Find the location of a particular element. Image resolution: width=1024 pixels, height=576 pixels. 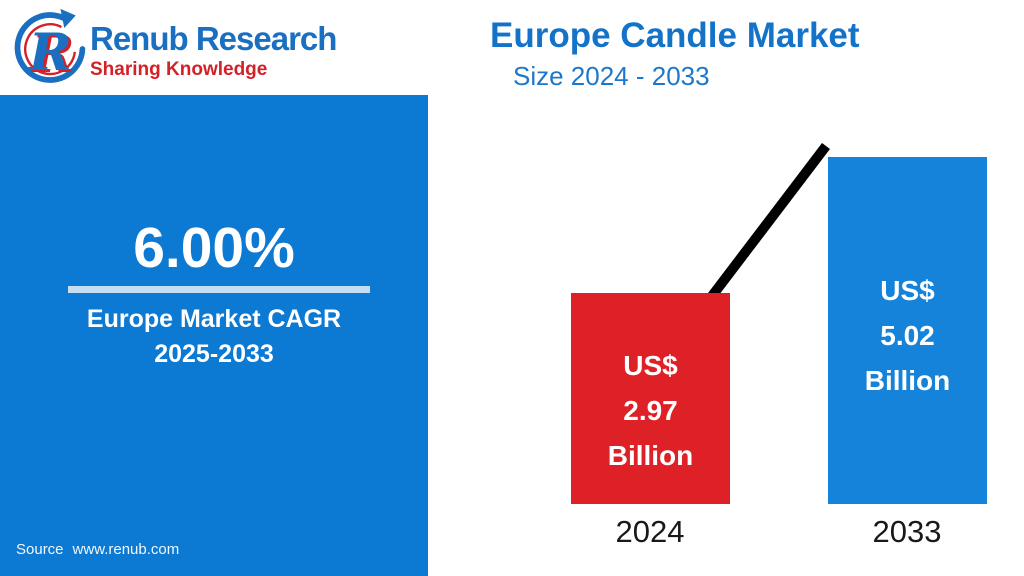

bar-2033-label-value: 5.02 is located at coordinates (907, 335).